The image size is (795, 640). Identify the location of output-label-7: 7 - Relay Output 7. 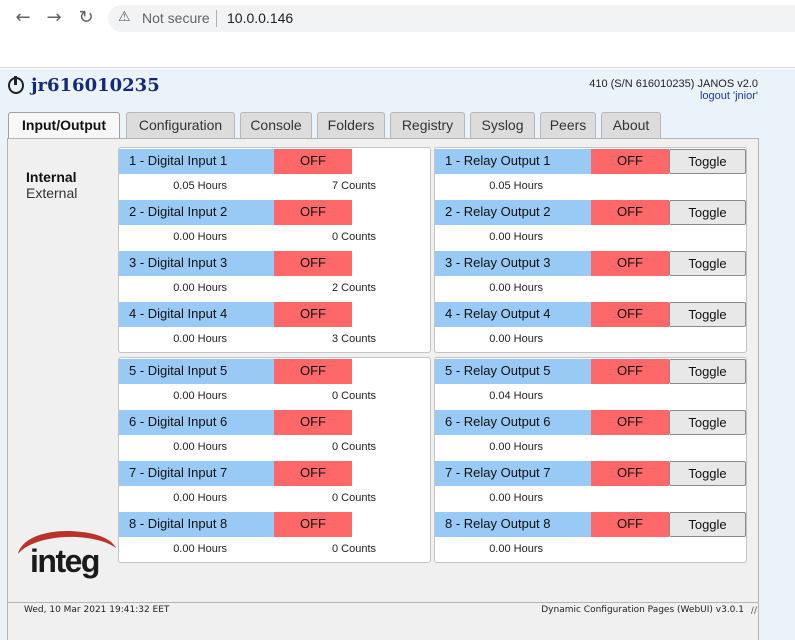
(513, 473).